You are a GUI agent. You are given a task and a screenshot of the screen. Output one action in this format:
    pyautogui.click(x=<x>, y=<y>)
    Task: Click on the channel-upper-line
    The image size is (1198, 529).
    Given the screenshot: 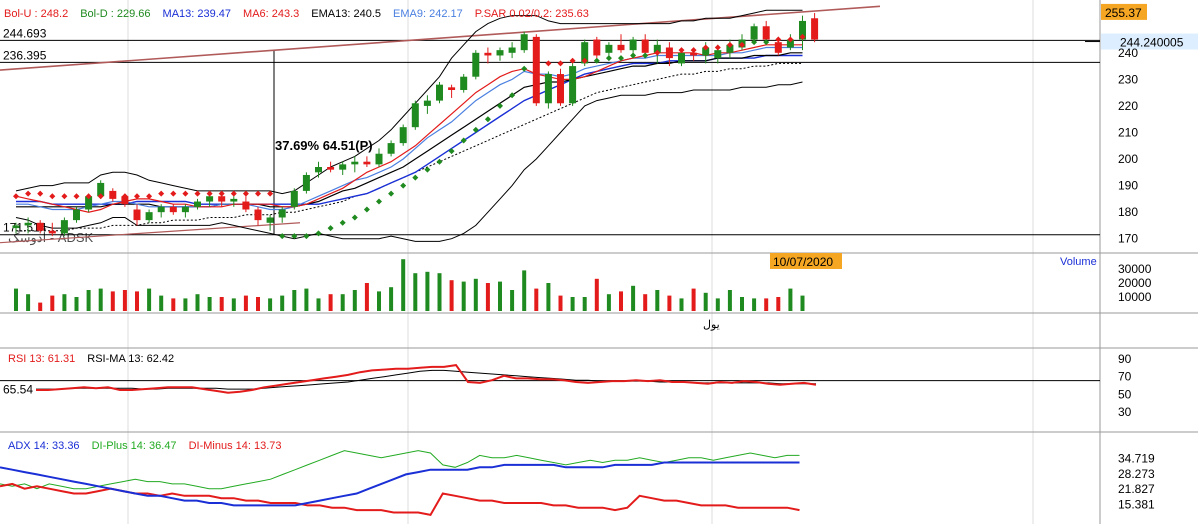 What is the action you would take?
    pyautogui.click(x=440, y=38)
    